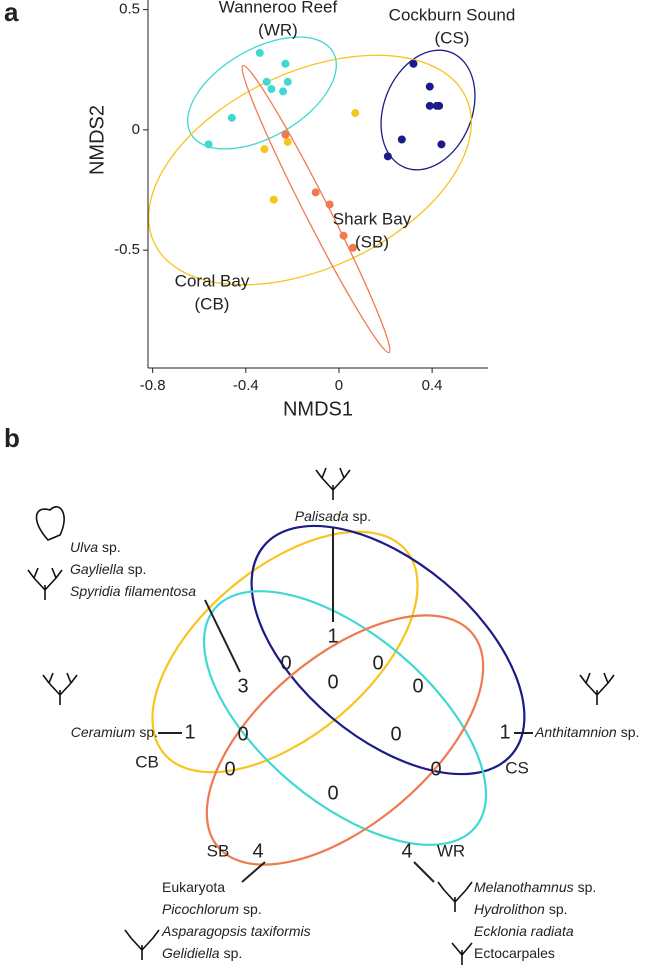  Describe the element at coordinates (84, 547) in the screenshot. I see `species-genus: Ulva` at that location.